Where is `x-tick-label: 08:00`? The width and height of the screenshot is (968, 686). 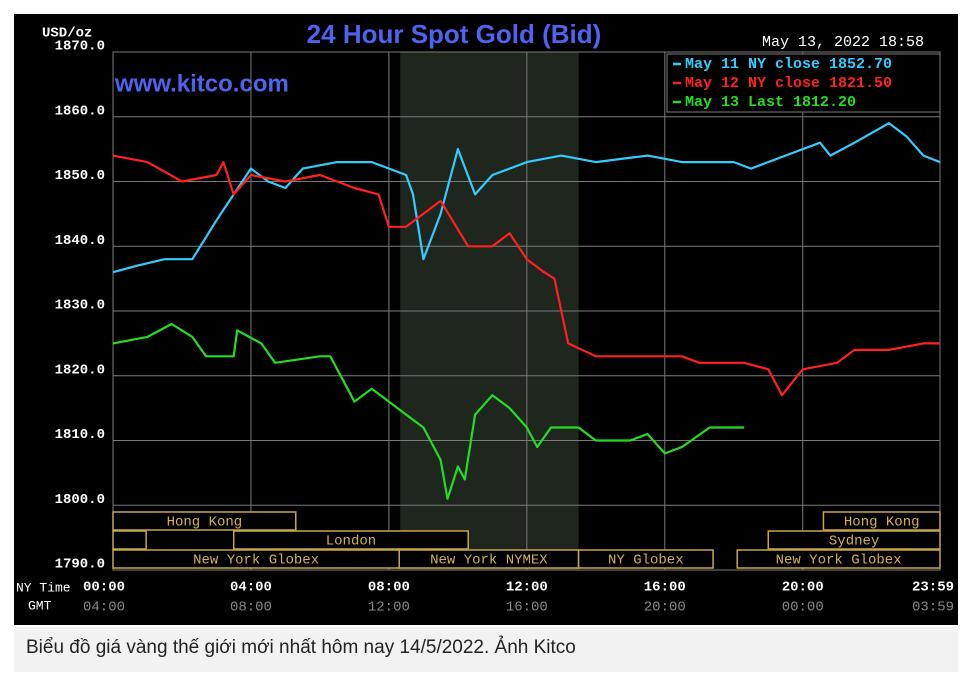
x-tick-label: 08:00 is located at coordinates (389, 588).